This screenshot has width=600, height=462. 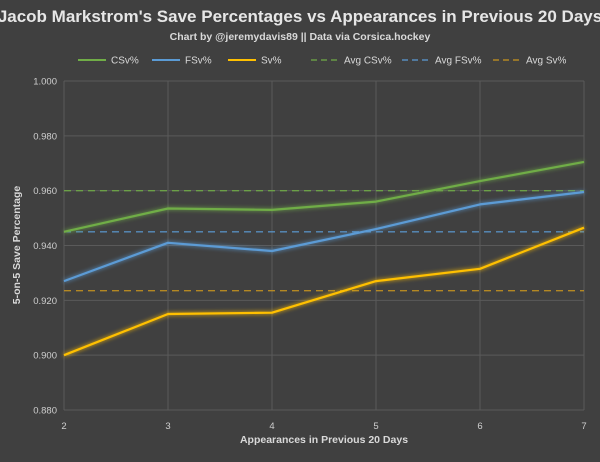 What do you see at coordinates (546, 61) in the screenshot?
I see `legend-label-avg-sv: Avg Sv%` at bounding box center [546, 61].